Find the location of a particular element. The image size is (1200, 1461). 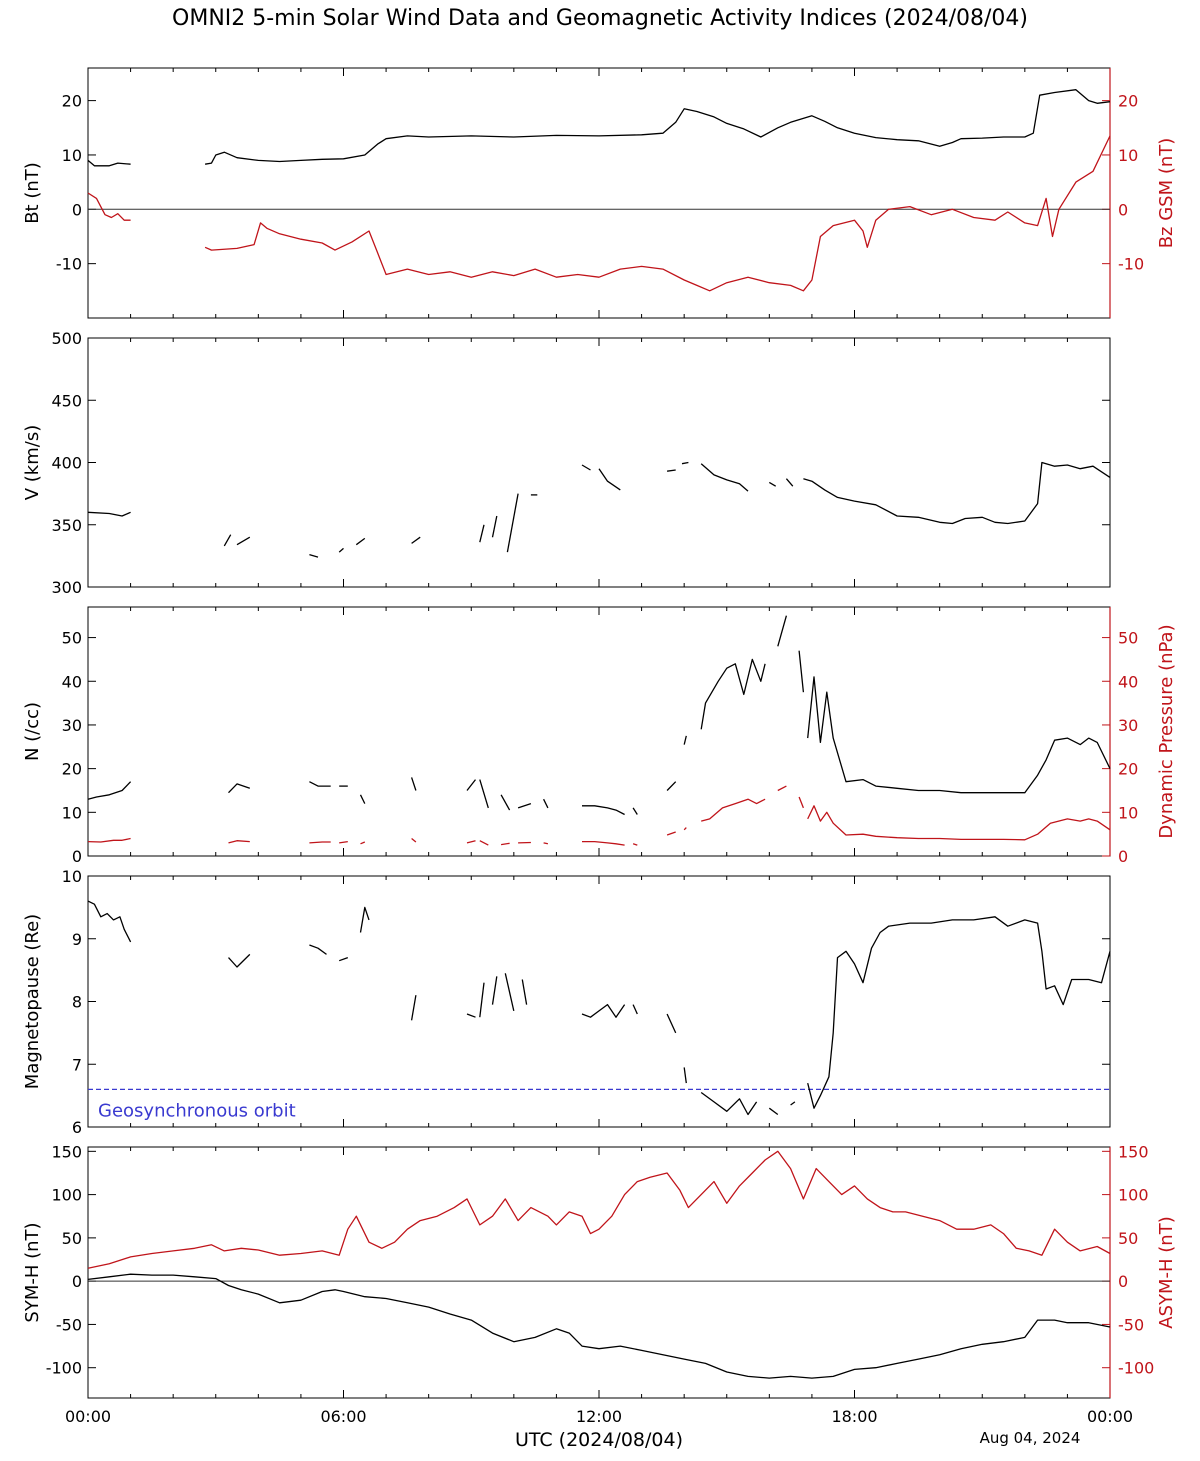

x-axis-title: UTC (2024/08/04) is located at coordinates (599, 1440).